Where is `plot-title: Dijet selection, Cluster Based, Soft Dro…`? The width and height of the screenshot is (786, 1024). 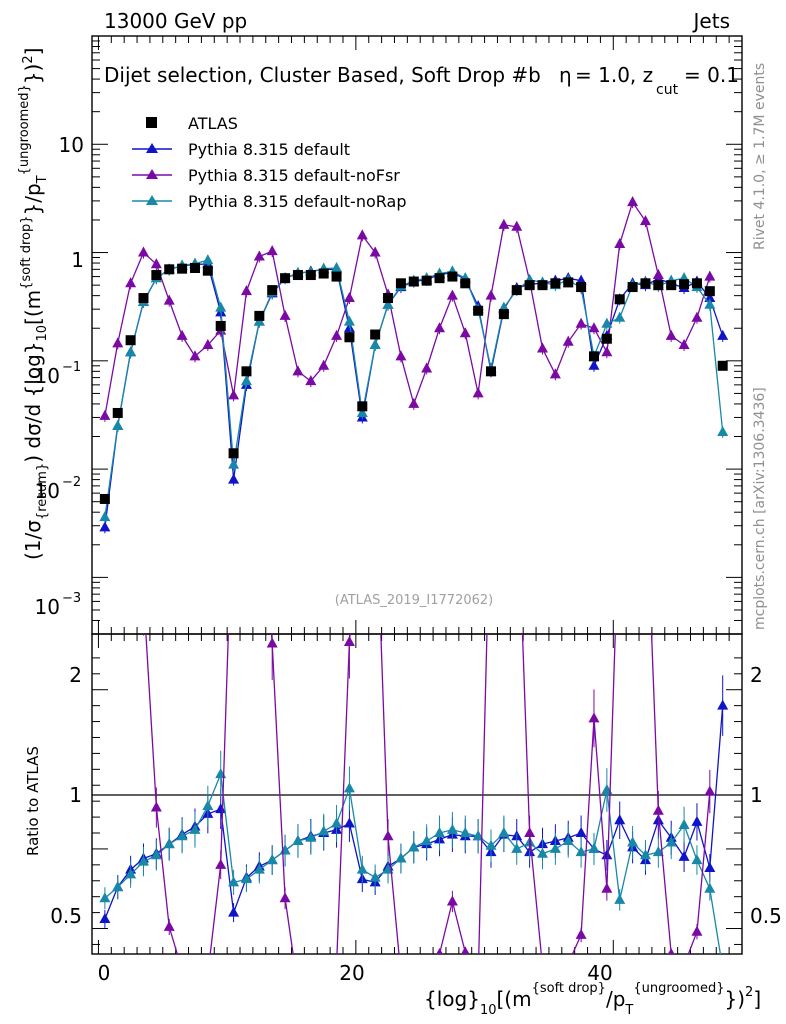 plot-title: Dijet selection, Cluster Based, Soft Dro… is located at coordinates (421, 80).